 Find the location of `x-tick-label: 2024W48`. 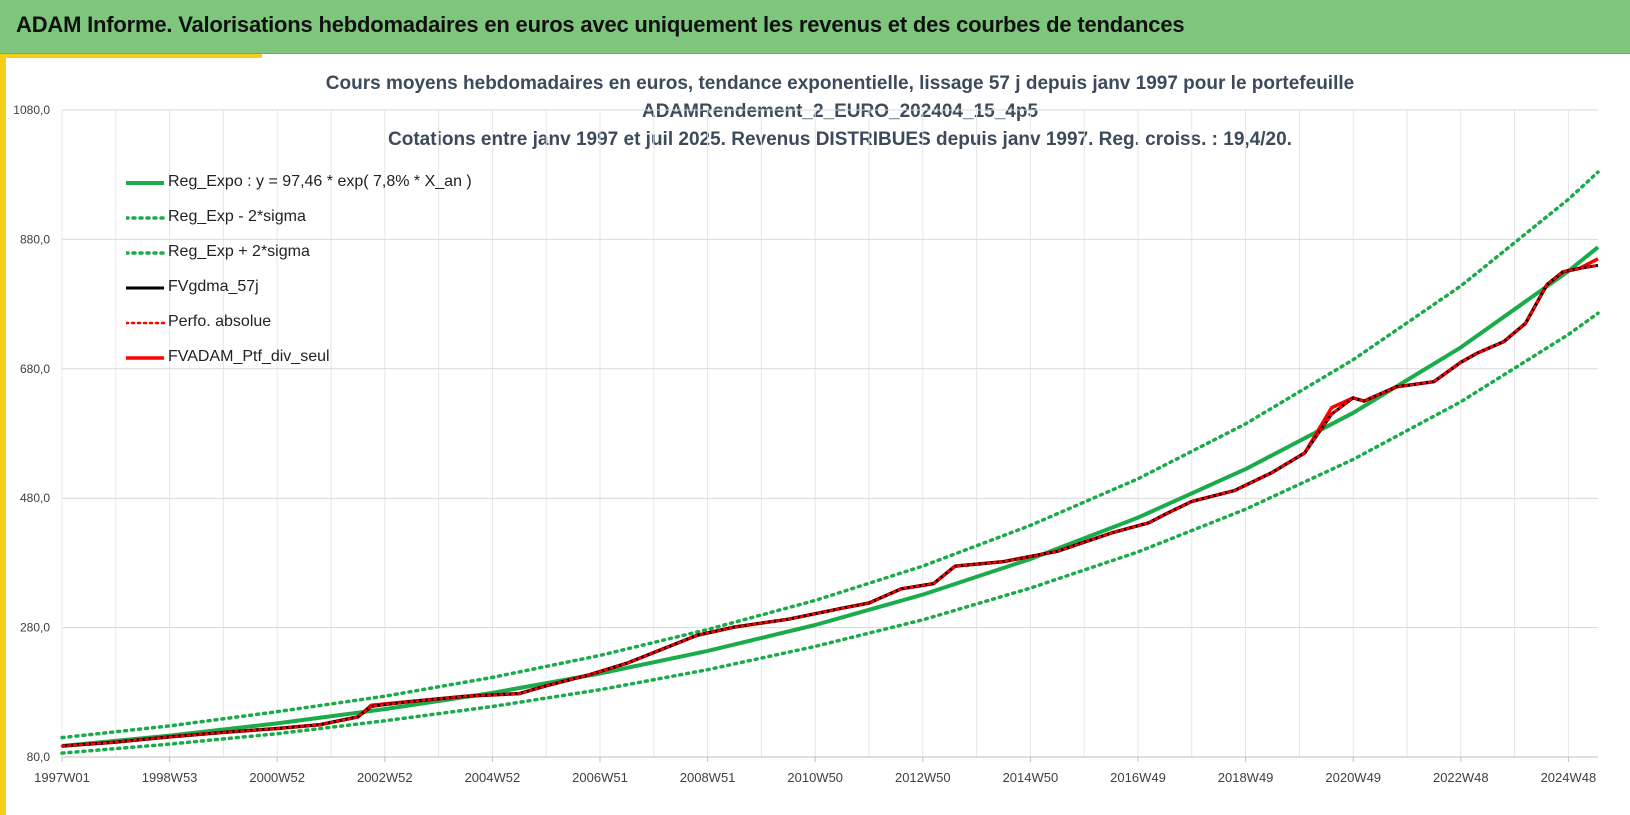

x-tick-label: 2024W48 is located at coordinates (1569, 777).